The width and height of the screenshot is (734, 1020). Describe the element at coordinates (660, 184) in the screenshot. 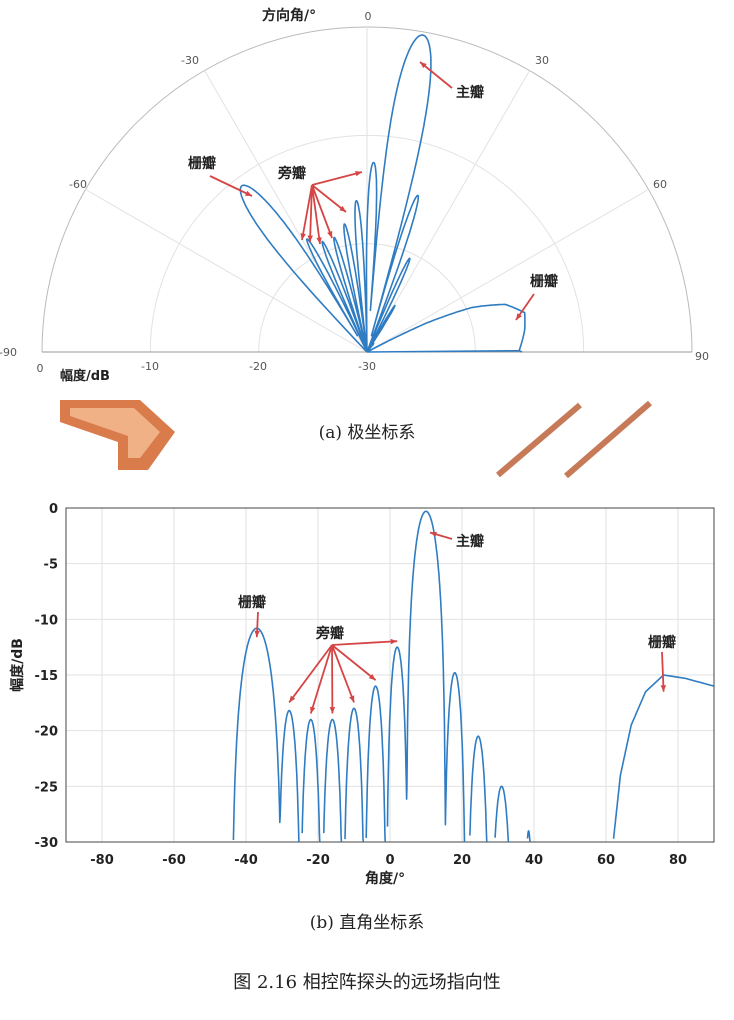

I see `polar-angle-tick-label: 60` at that location.